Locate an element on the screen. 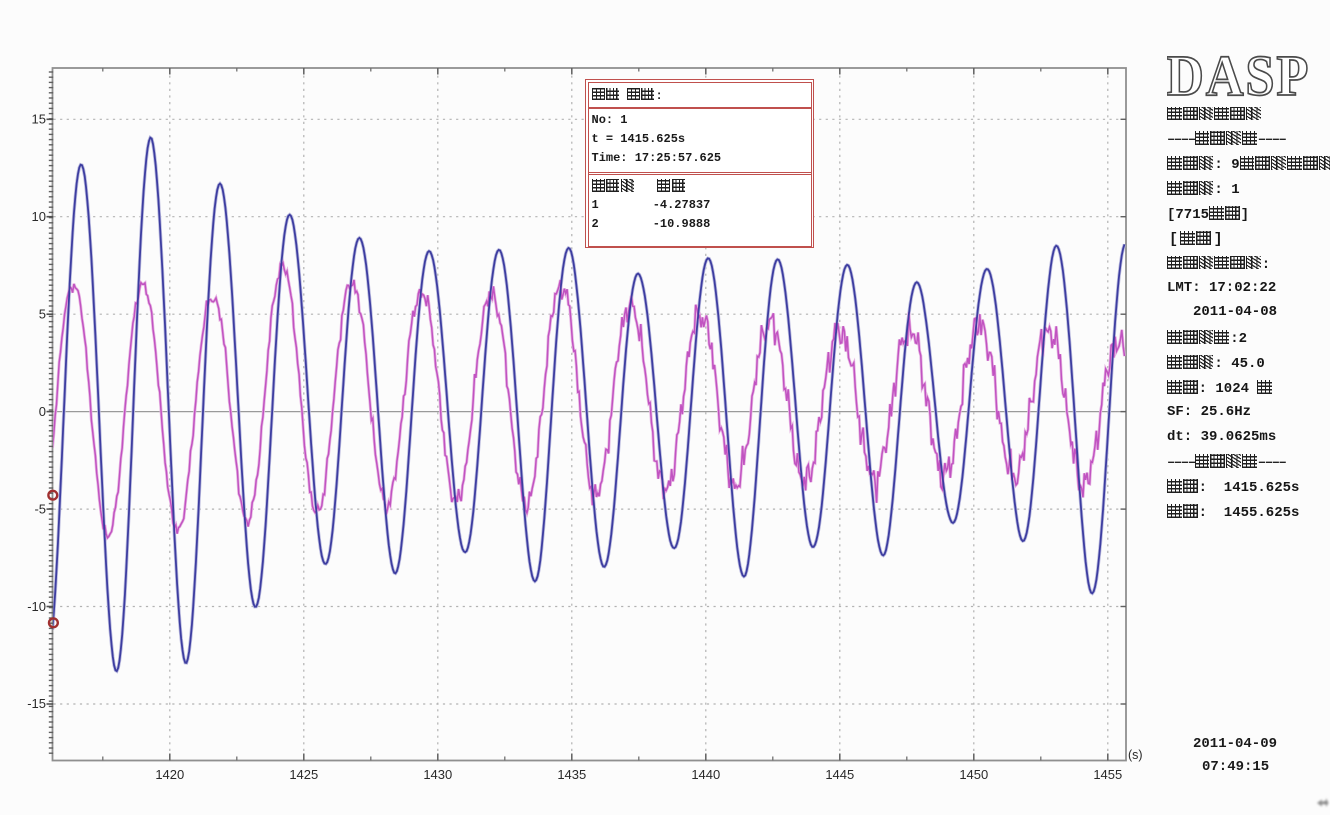 The width and height of the screenshot is (1330, 815). svg-text: -10 is located at coordinates (36, 606).